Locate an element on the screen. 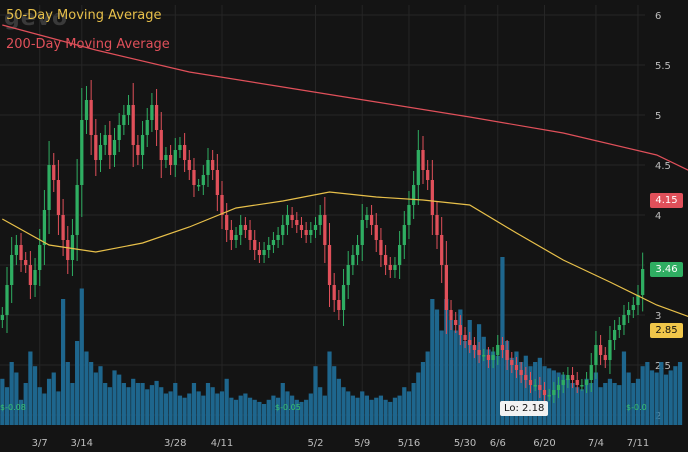 The height and width of the screenshot is (452, 688). x-tick-label: 5/16 is located at coordinates (409, 443).